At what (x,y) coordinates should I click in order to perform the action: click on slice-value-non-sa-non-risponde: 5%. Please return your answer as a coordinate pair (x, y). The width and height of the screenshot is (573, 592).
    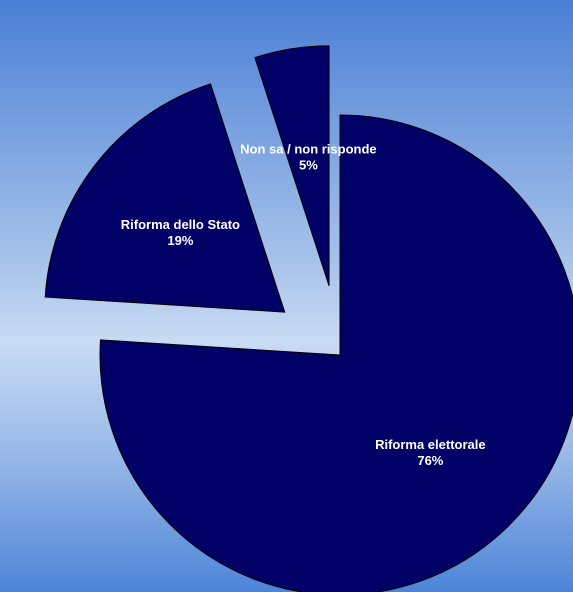
    Looking at the image, I should click on (308, 164).